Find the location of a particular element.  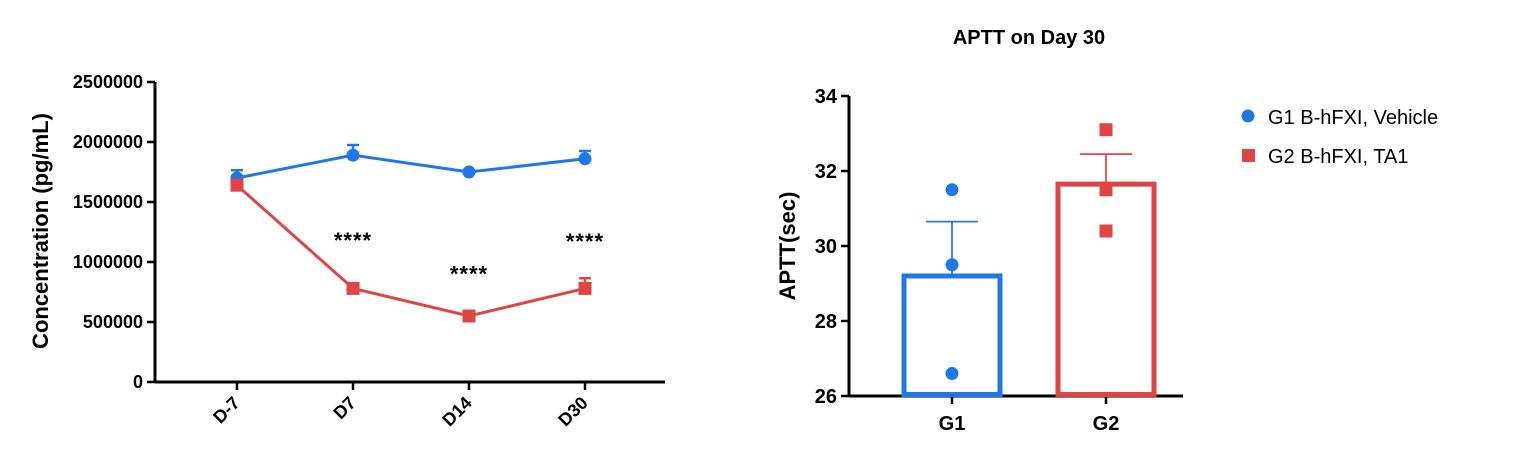

series-line-g2 is located at coordinates (411, 251).